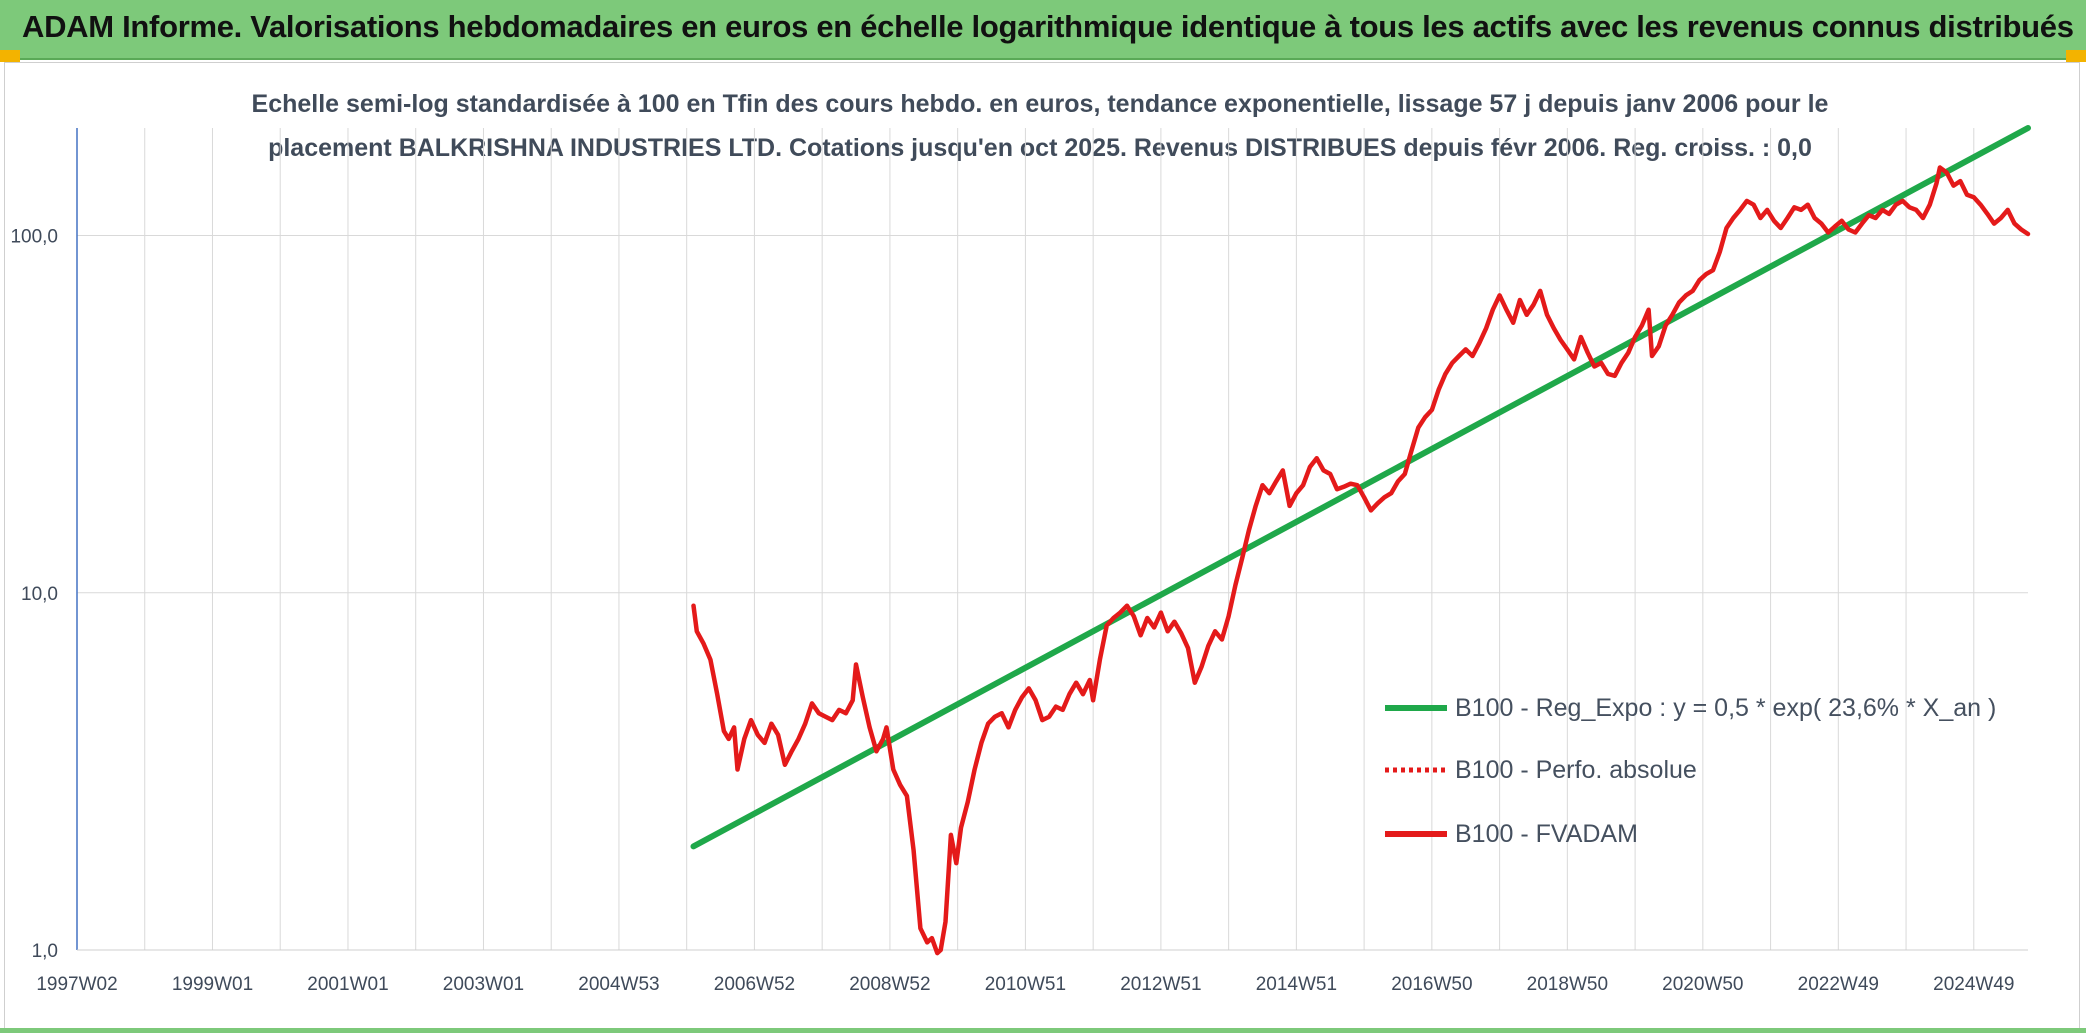 Image resolution: width=2086 pixels, height=1033 pixels. I want to click on y-tick-label: 100,0, so click(34, 237).